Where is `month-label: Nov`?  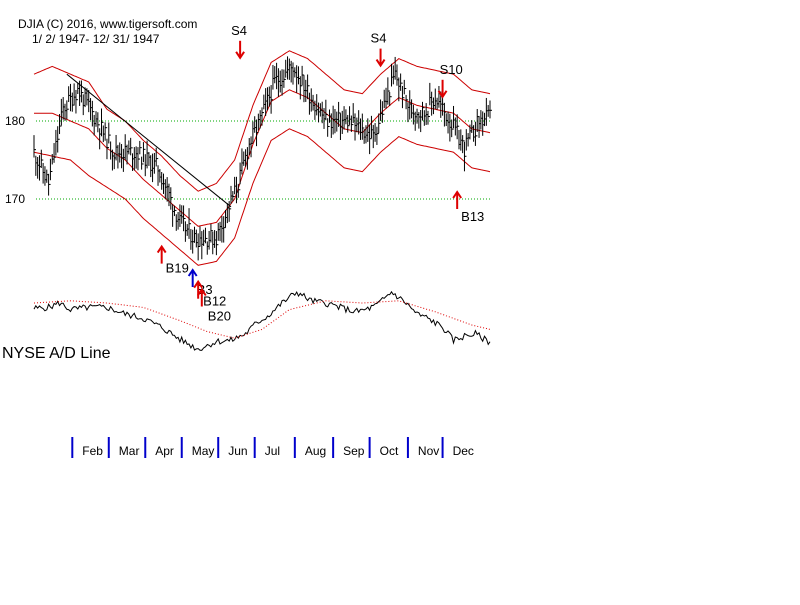
month-label: Nov is located at coordinates (428, 451).